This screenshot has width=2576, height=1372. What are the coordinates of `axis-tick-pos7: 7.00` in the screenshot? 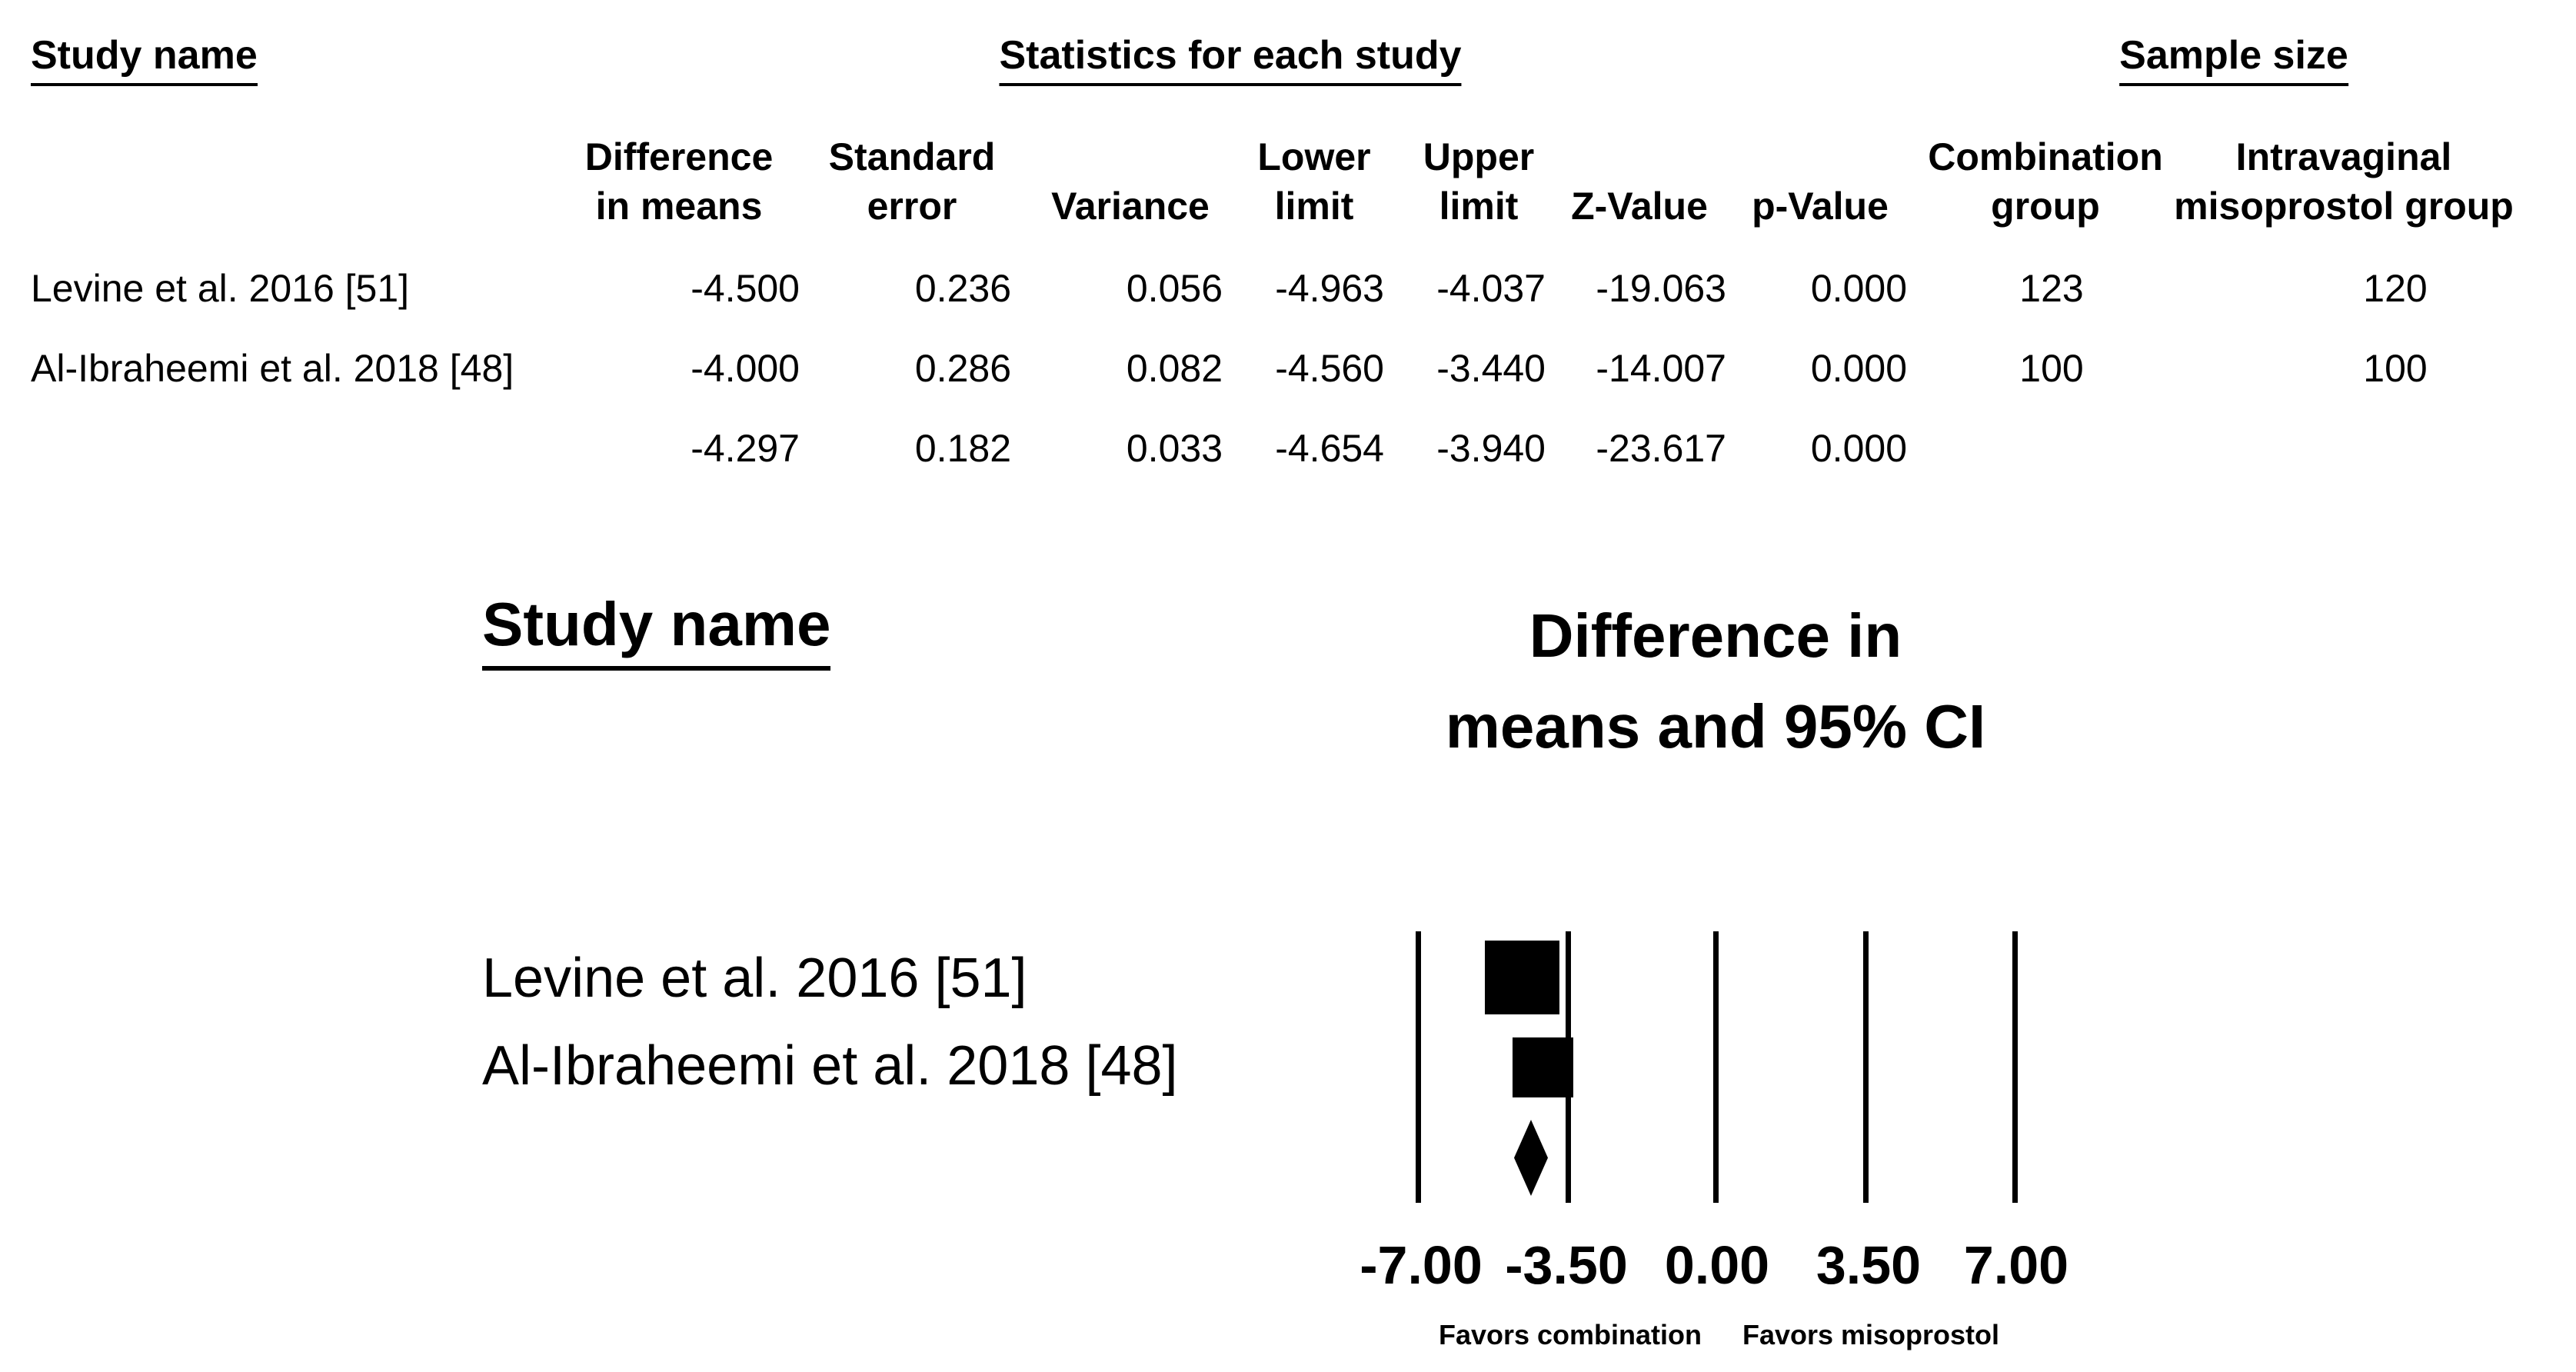 It's located at (2016, 1265).